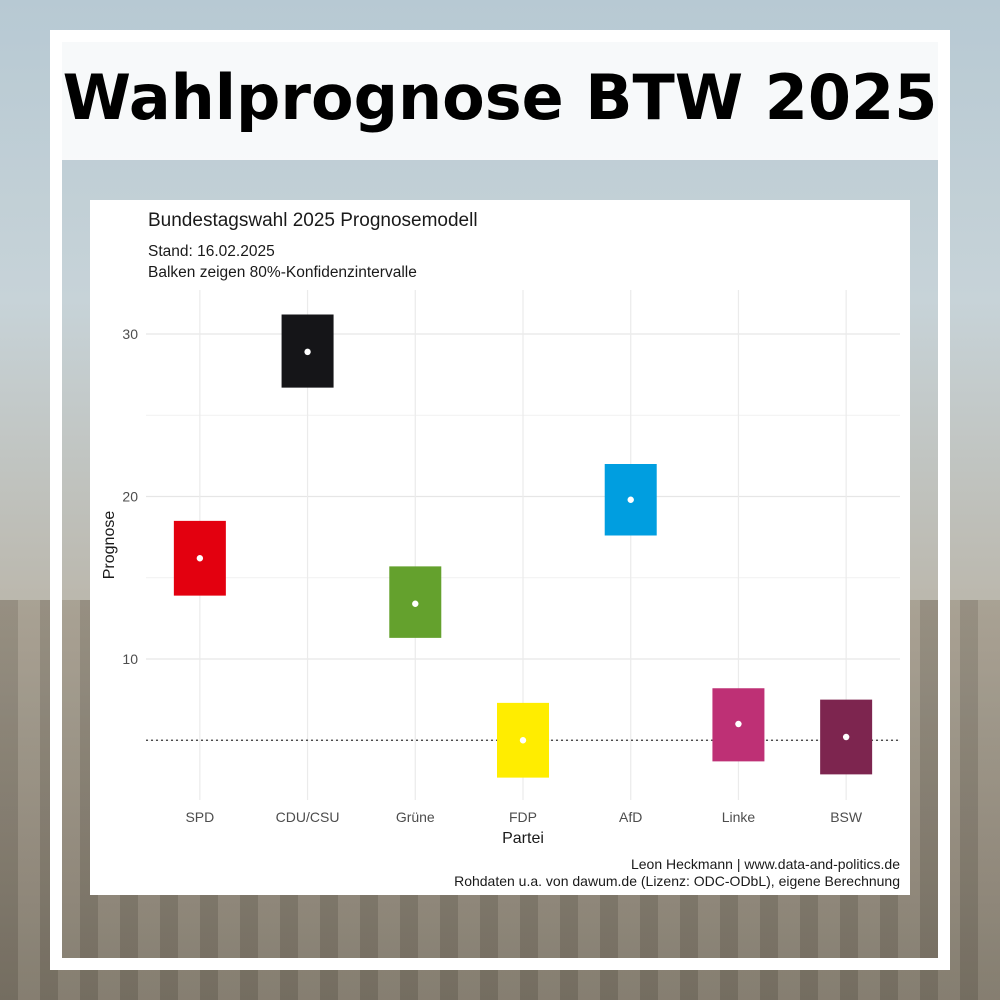 The height and width of the screenshot is (1000, 1000). I want to click on x-axis-label: Partei, so click(523, 838).